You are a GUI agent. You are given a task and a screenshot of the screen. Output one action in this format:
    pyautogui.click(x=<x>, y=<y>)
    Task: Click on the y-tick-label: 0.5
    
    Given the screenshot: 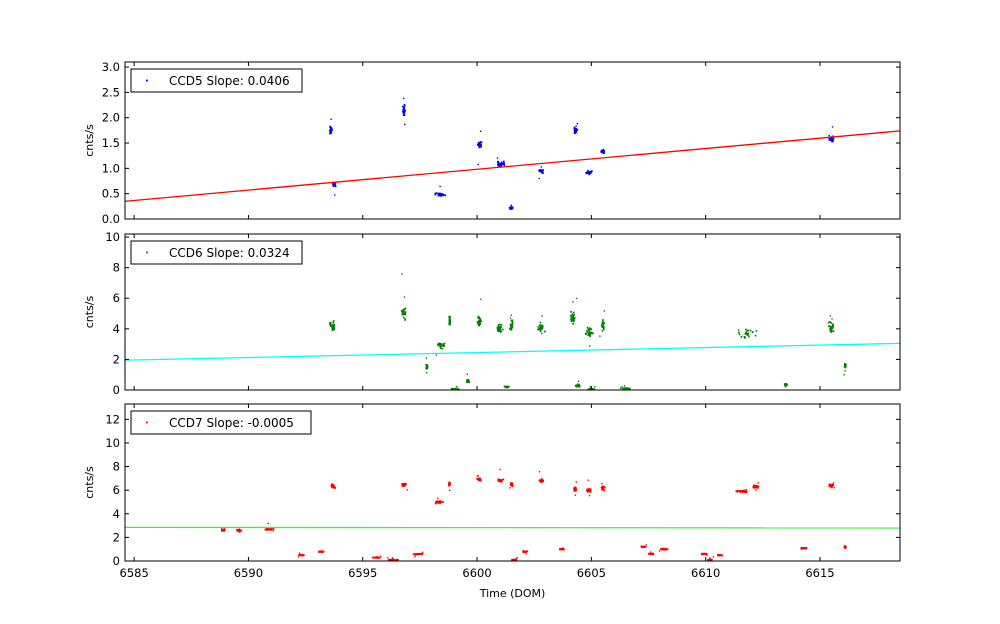 What is the action you would take?
    pyautogui.click(x=111, y=194)
    